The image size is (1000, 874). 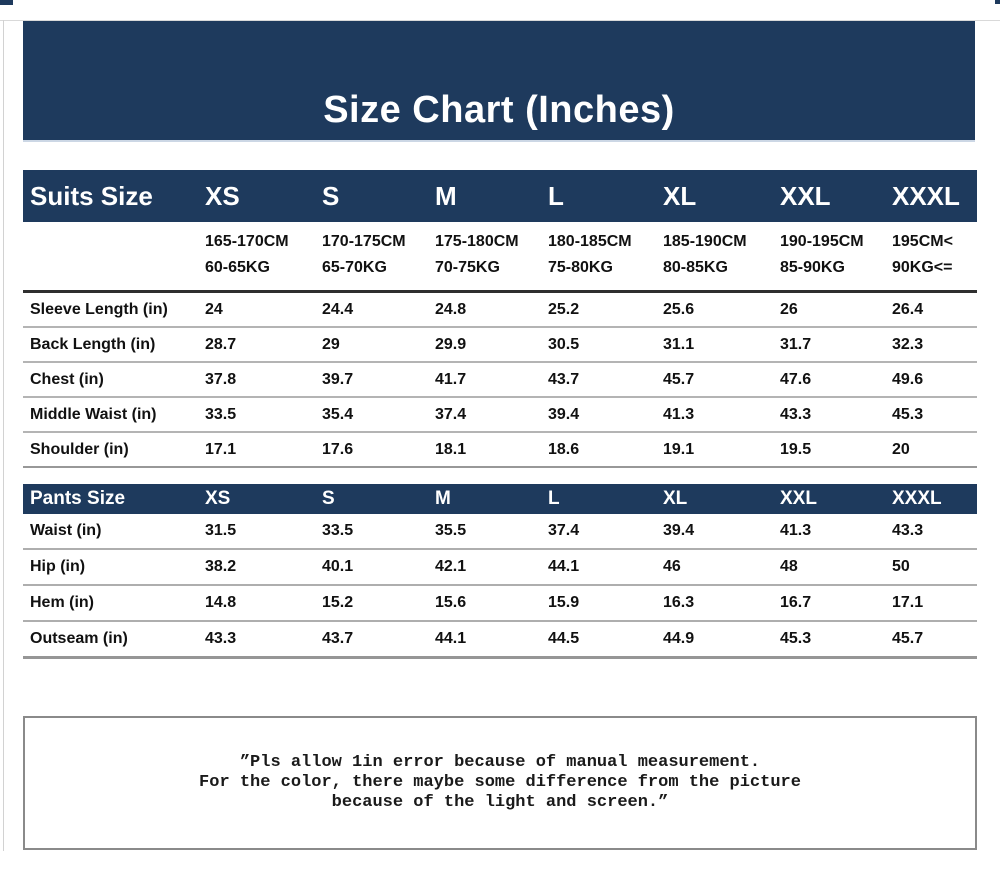 I want to click on weight-range: 75-80KG, so click(x=580, y=267).